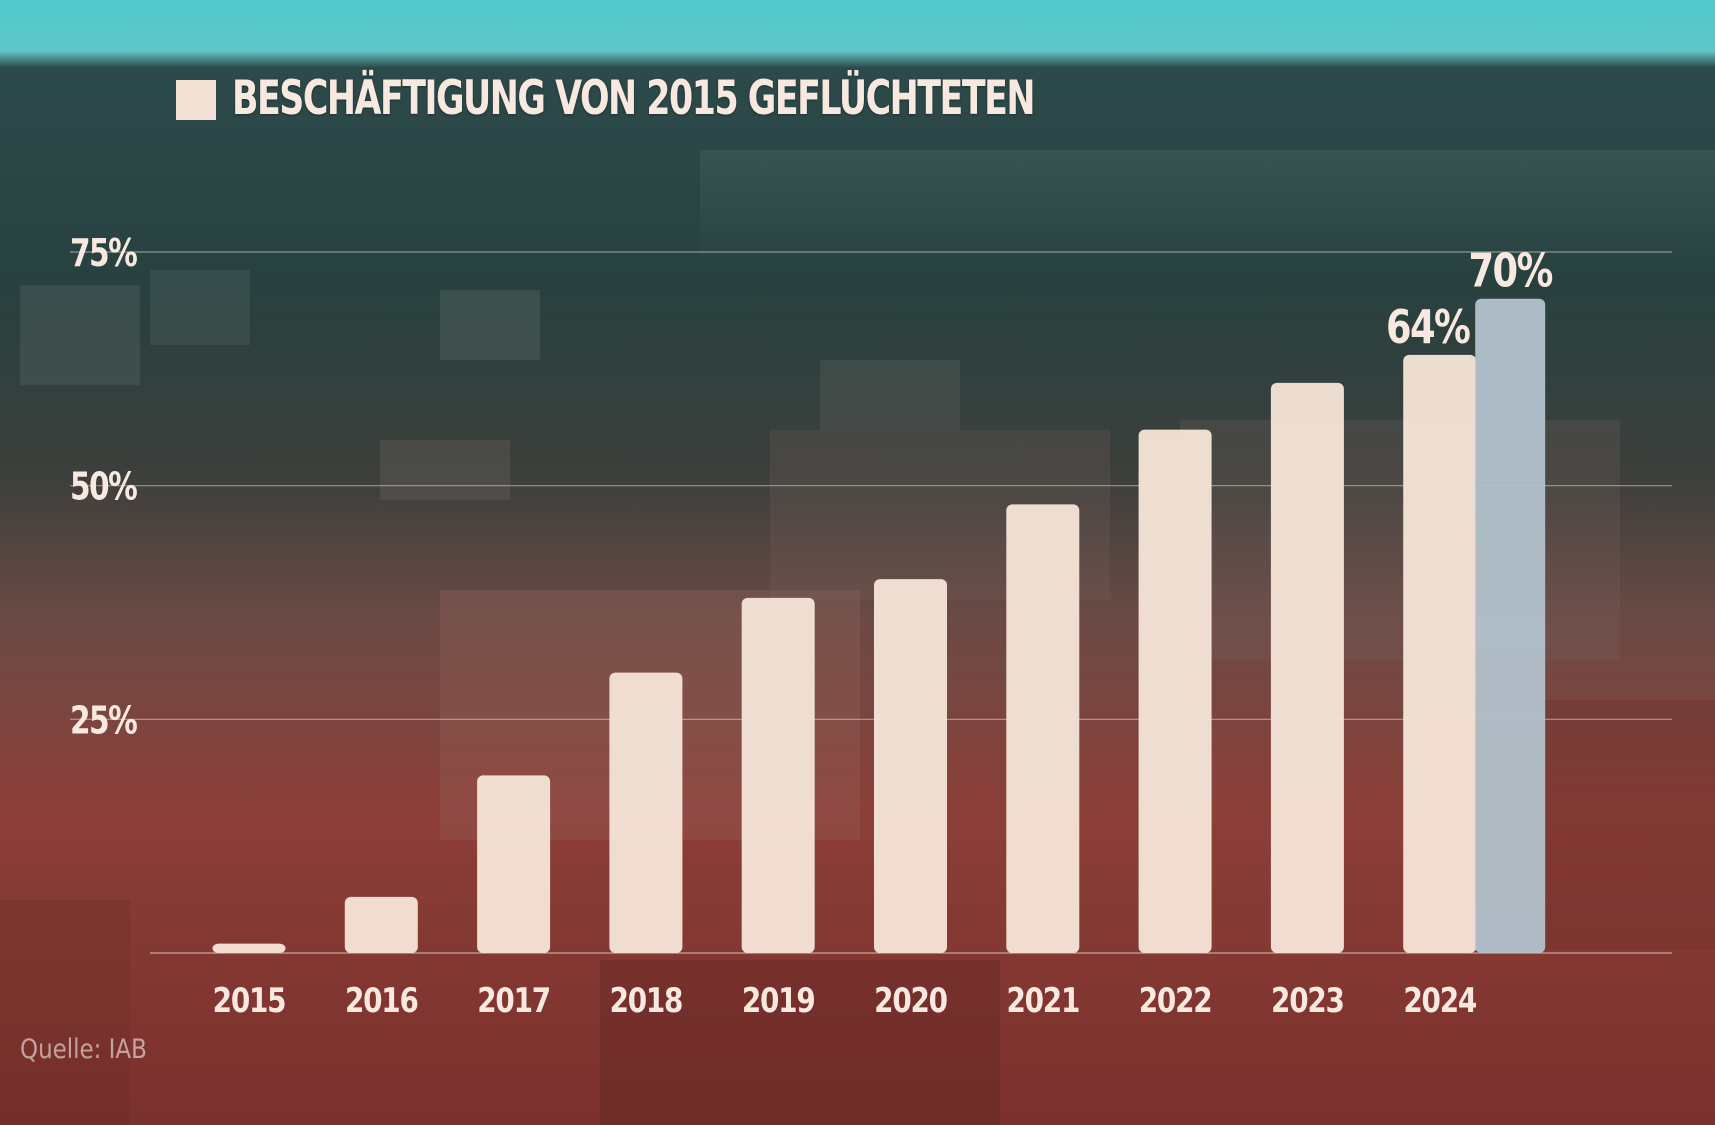  What do you see at coordinates (514, 864) in the screenshot?
I see `bar-2017` at bounding box center [514, 864].